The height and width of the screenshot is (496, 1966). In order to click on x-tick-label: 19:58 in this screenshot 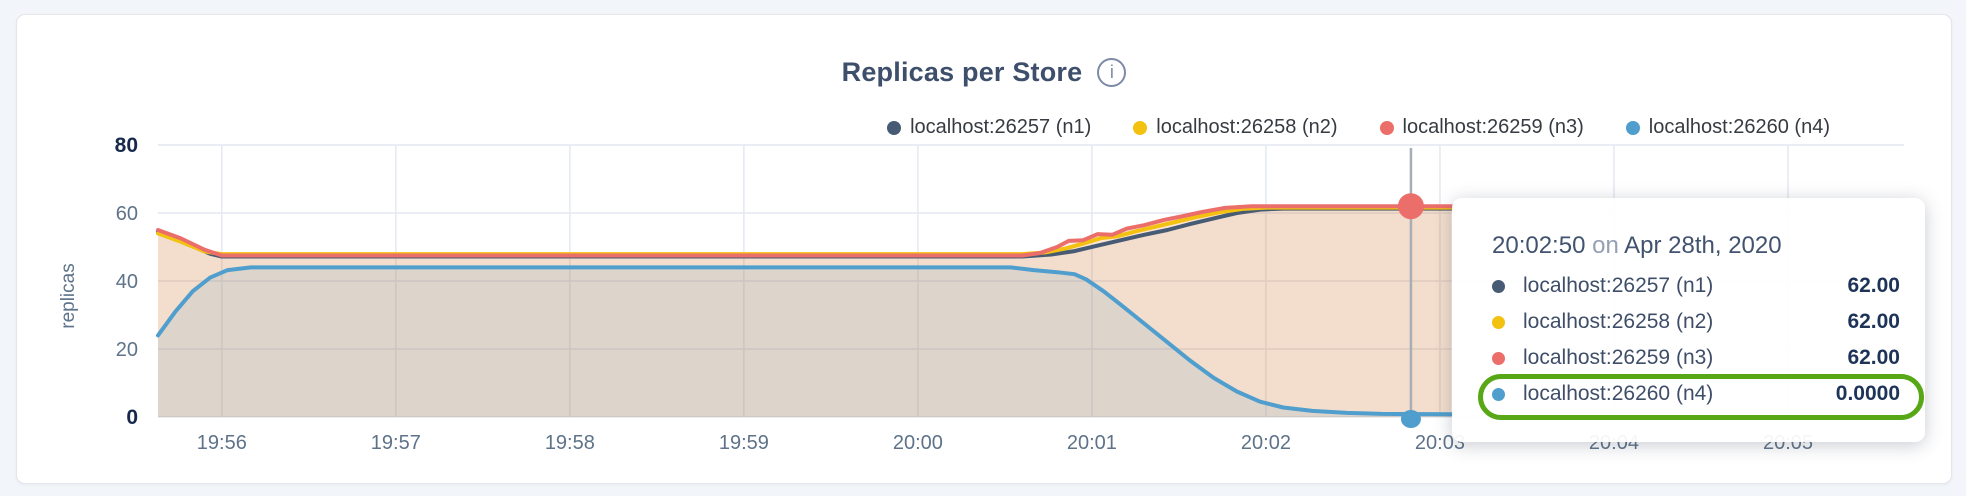, I will do `click(570, 443)`.